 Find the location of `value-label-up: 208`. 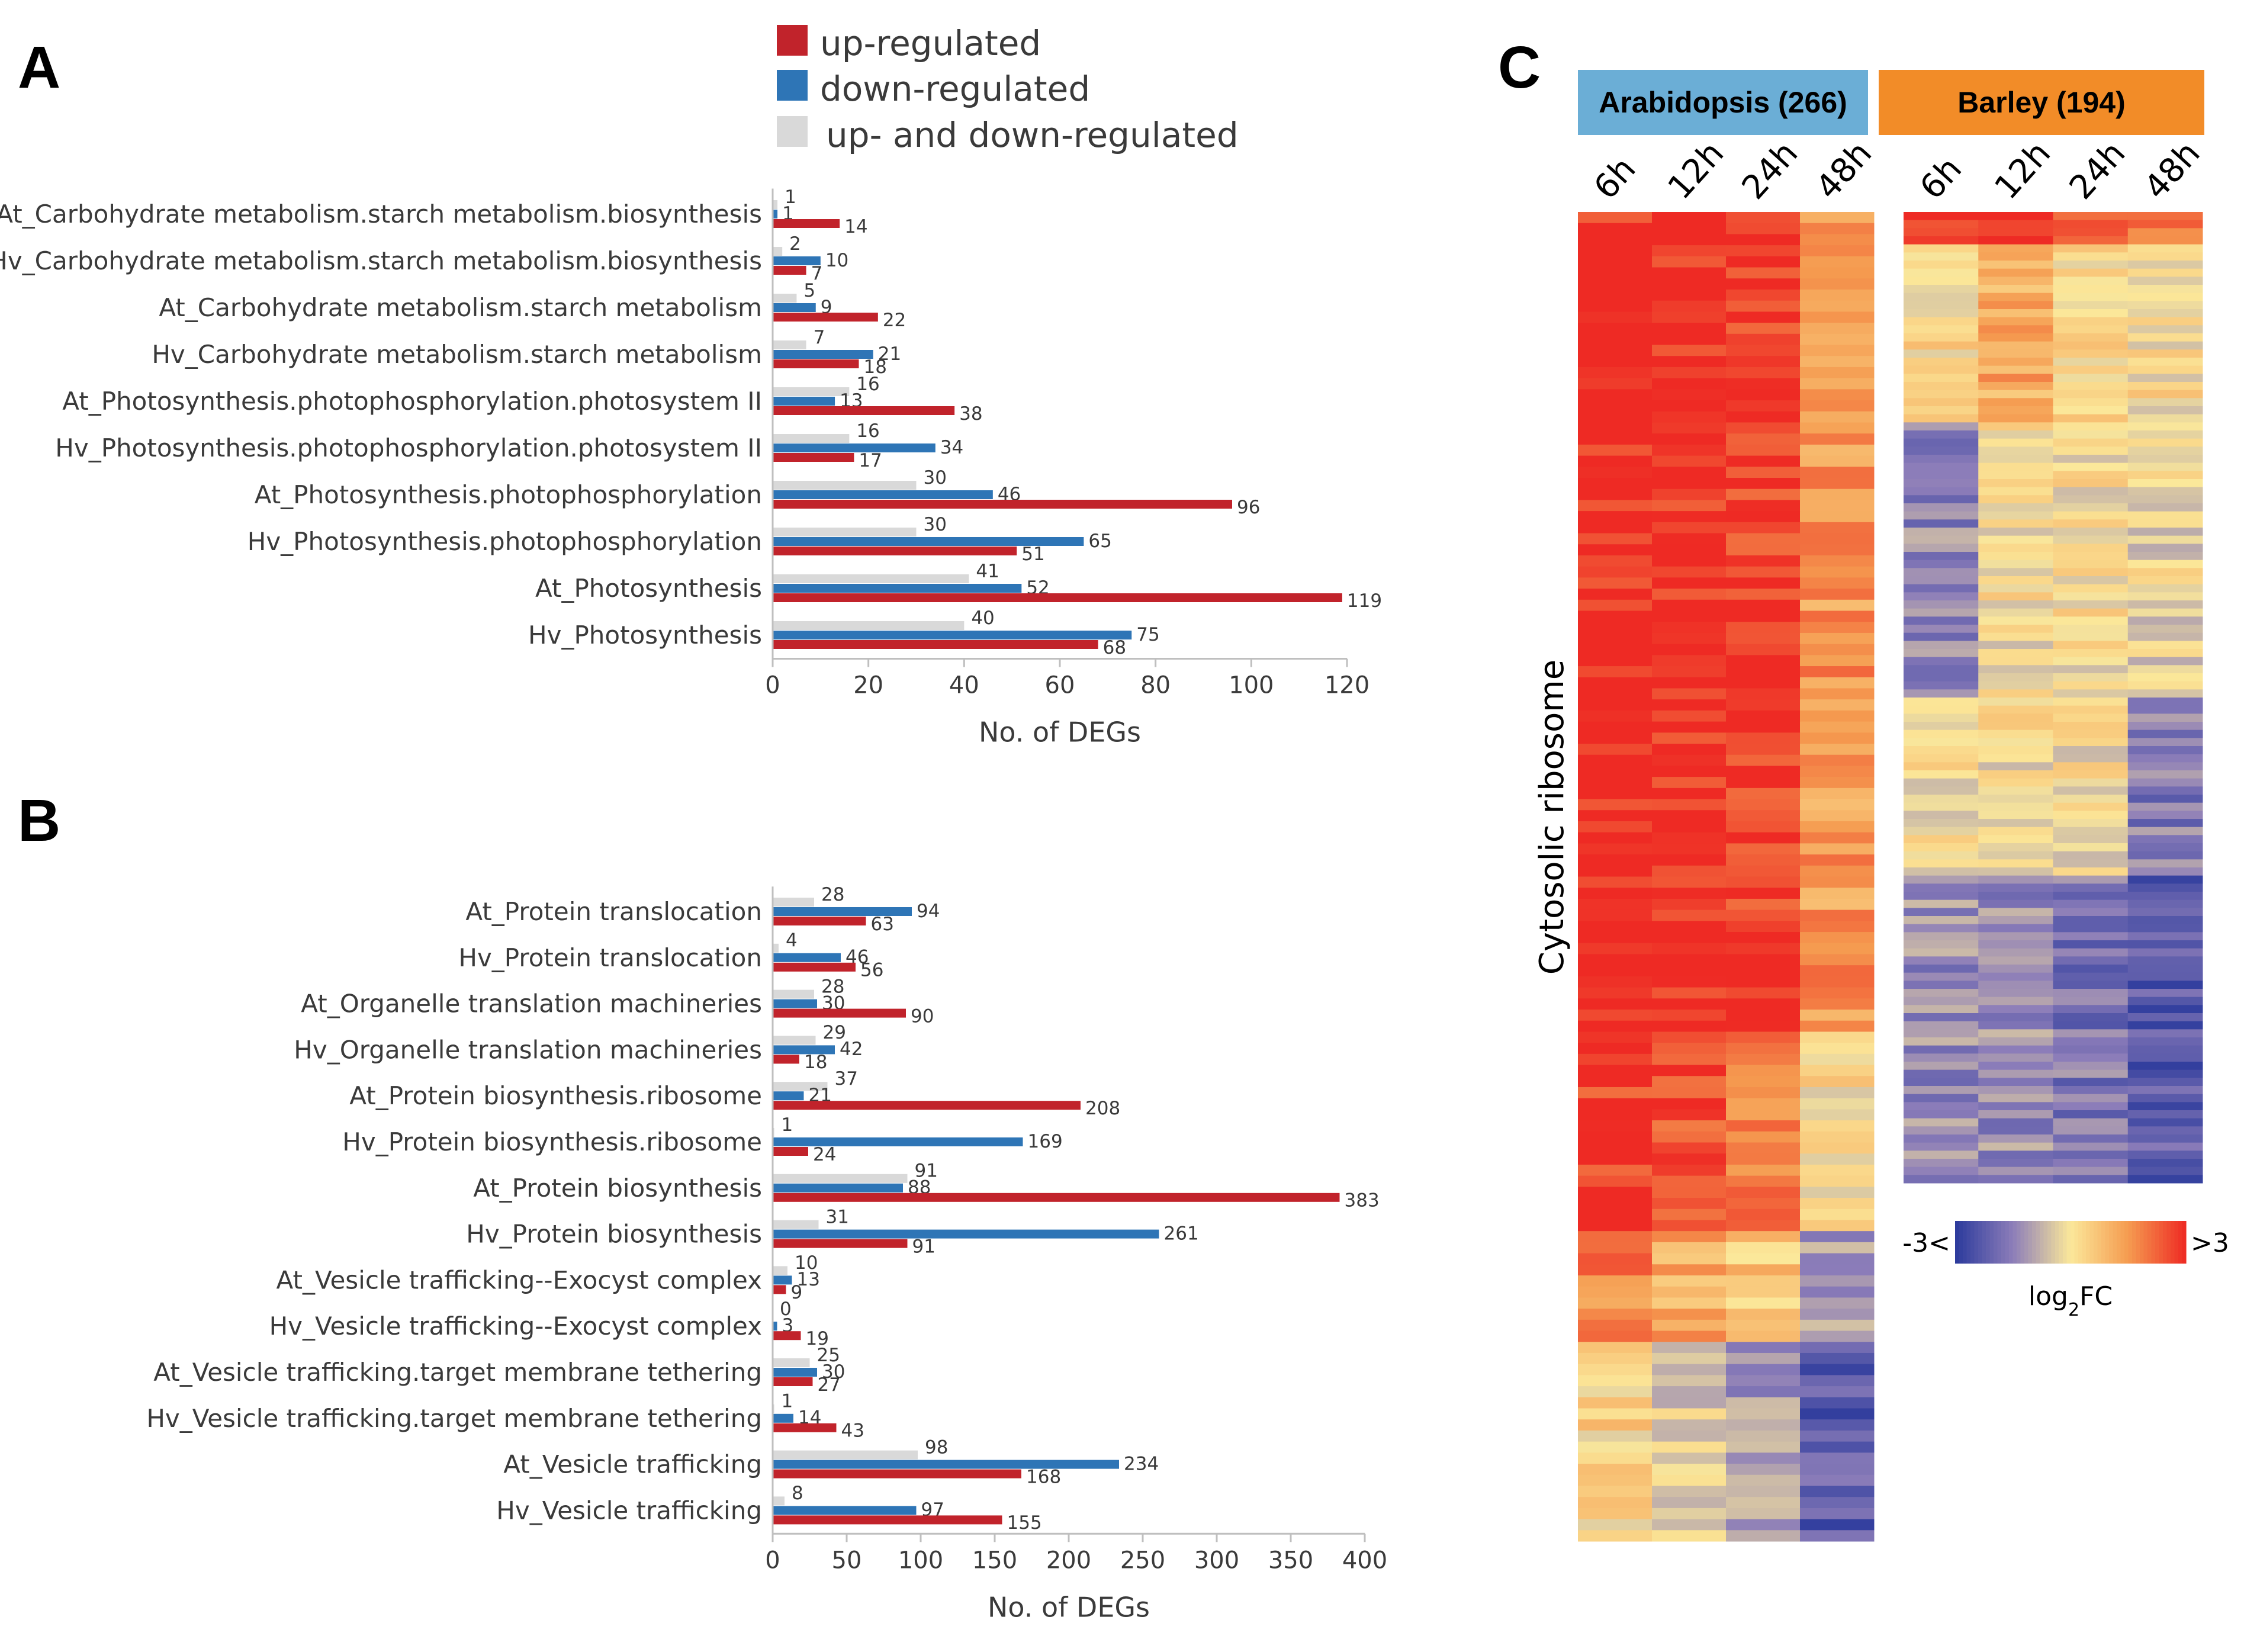

value-label-up: 208 is located at coordinates (1102, 1108).